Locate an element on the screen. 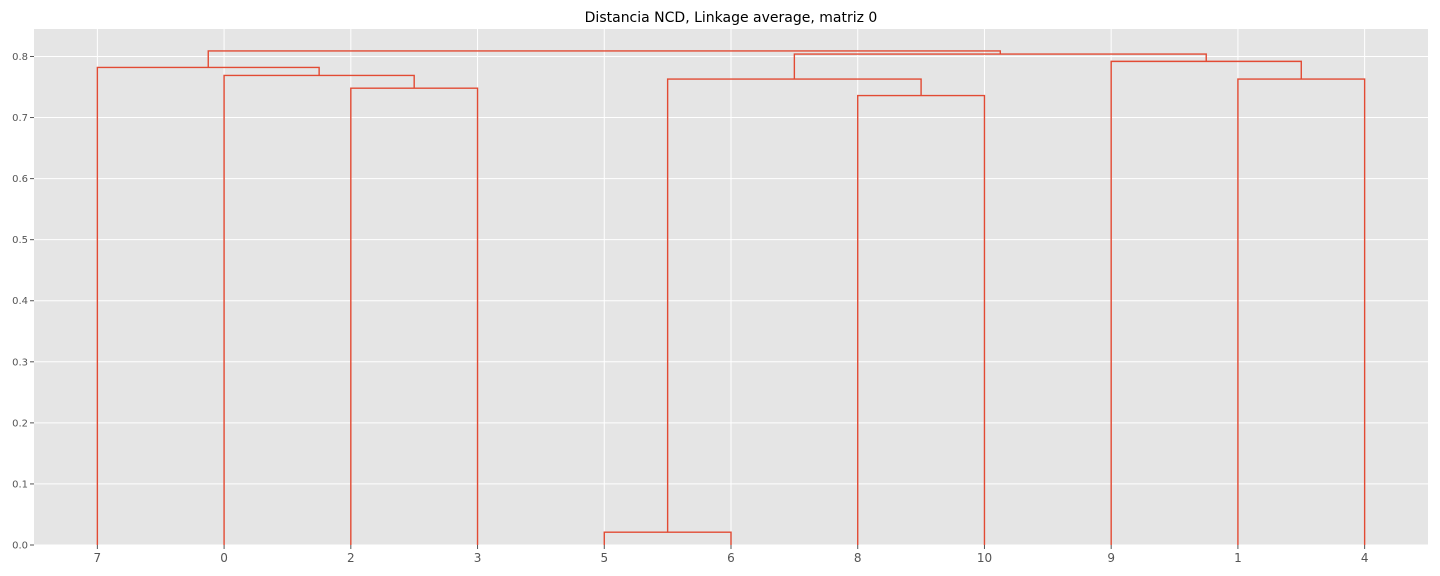 The image size is (1440, 576). leaf-label: 9 is located at coordinates (1111, 558).